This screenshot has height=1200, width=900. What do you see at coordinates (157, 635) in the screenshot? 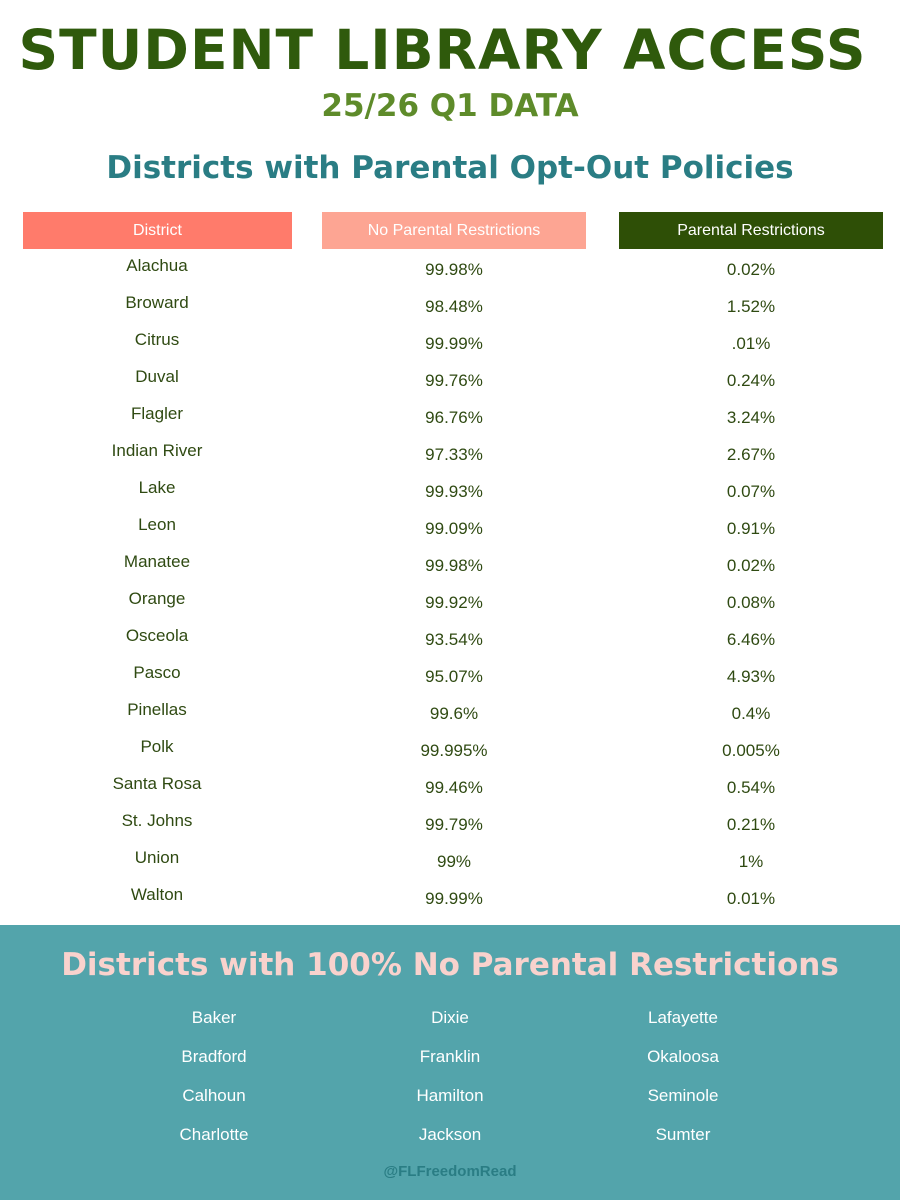
I see `district-cell: Osceola` at bounding box center [157, 635].